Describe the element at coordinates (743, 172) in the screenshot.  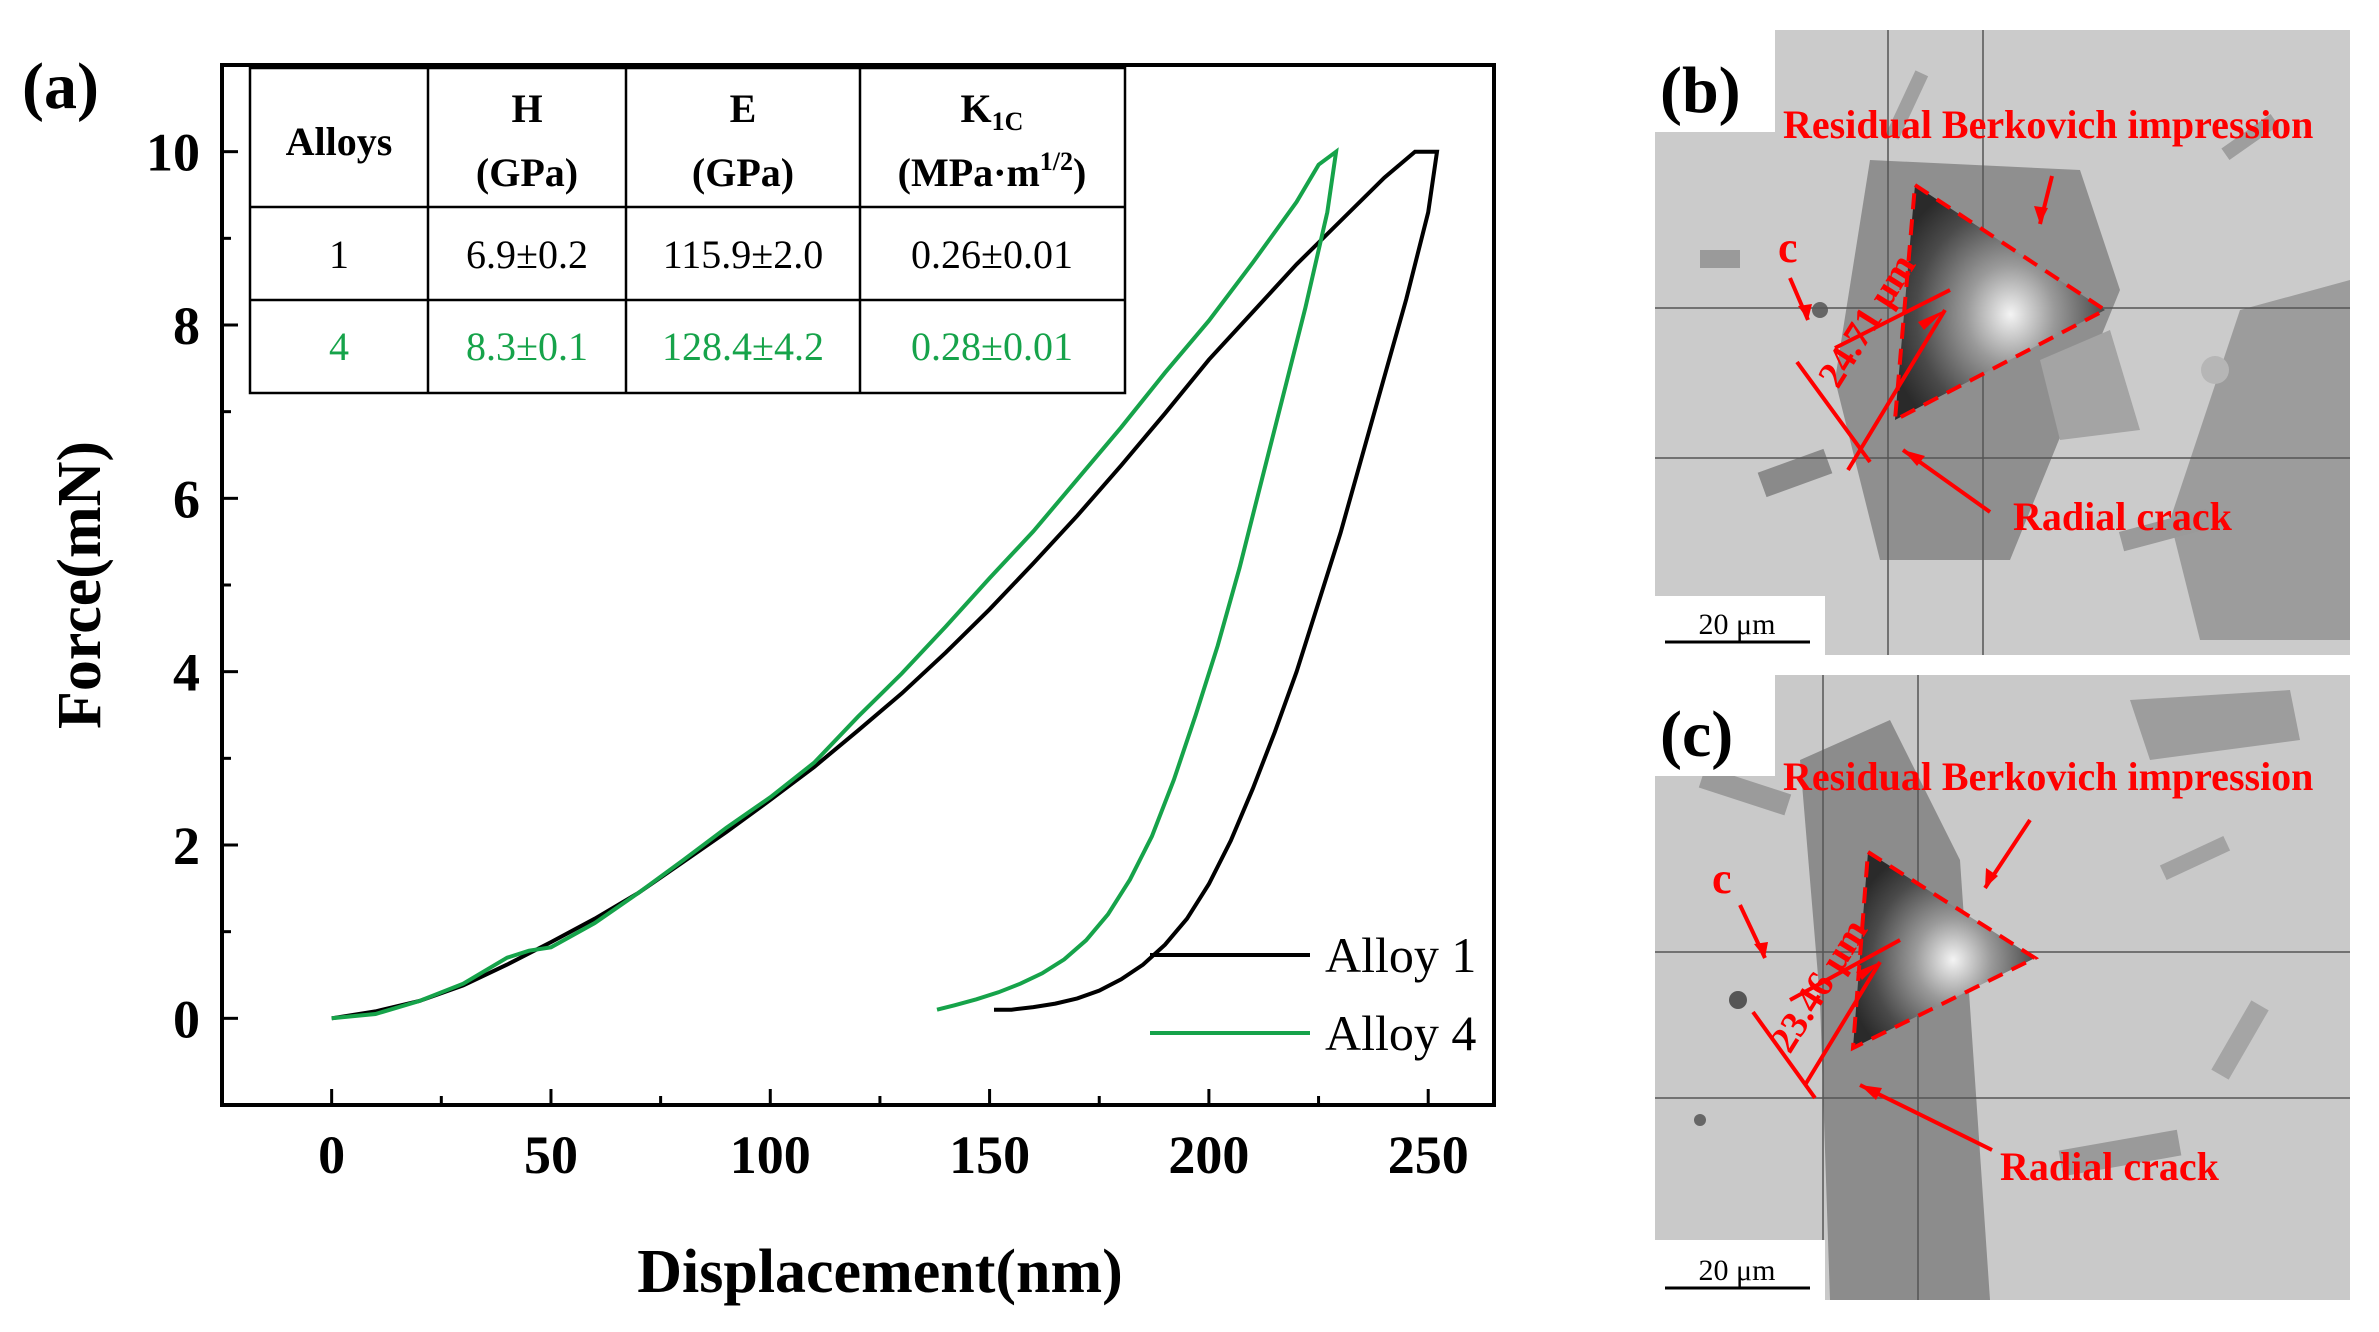
I see `table-header-e-unit: (GPa)` at that location.